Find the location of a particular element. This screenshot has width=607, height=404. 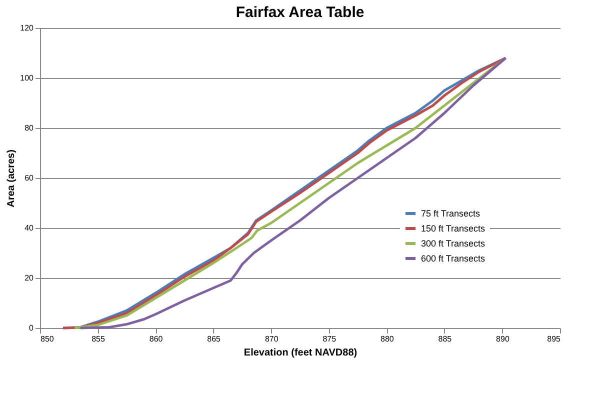

y-tick-label: 40 is located at coordinates (29, 228).